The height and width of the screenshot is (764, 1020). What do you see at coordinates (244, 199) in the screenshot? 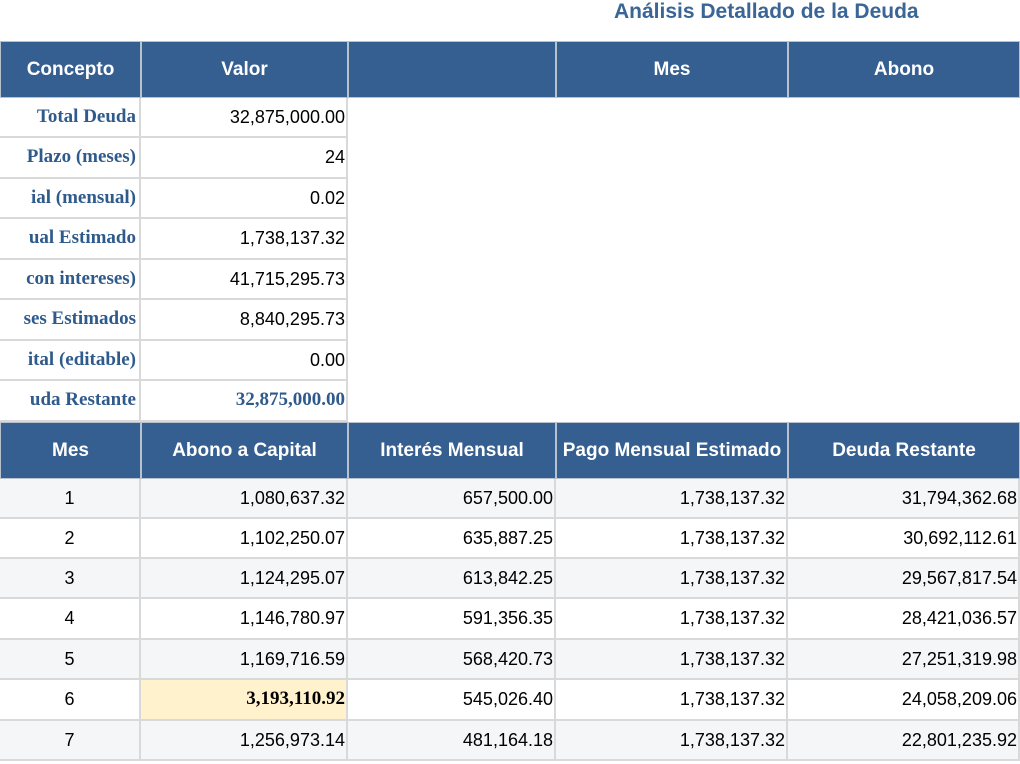
I see `summary-value: 0.02` at bounding box center [244, 199].